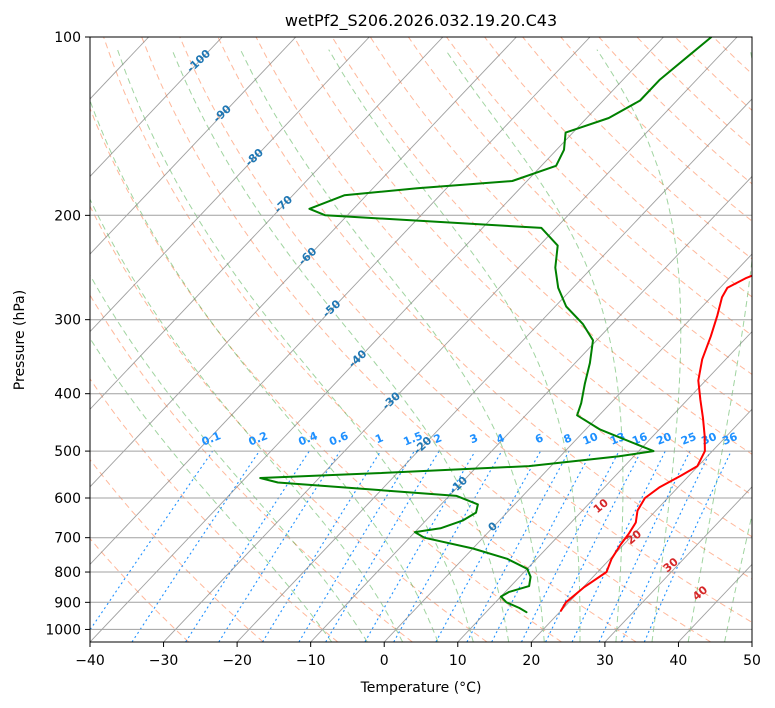 Image resolution: width=775 pixels, height=708 pixels. Describe the element at coordinates (67, 539) in the screenshot. I see `y-tick-label: 700` at that location.